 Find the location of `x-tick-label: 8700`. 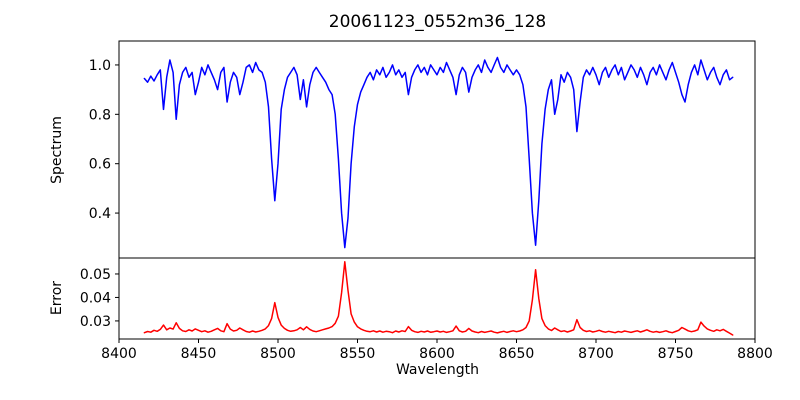

x-tick-label: 8700 is located at coordinates (596, 354).